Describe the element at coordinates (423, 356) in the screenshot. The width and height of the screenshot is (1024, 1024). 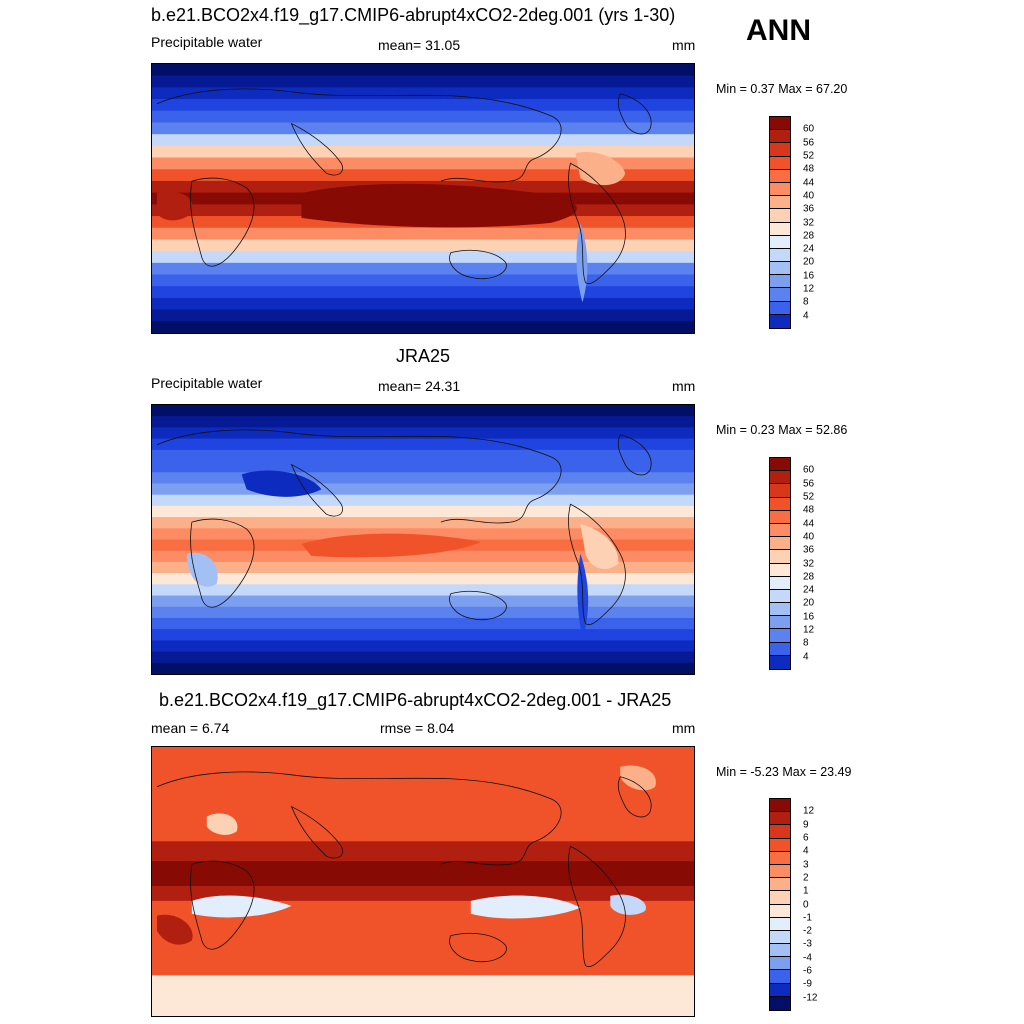
I see `panel-2-title: JRA25` at that location.